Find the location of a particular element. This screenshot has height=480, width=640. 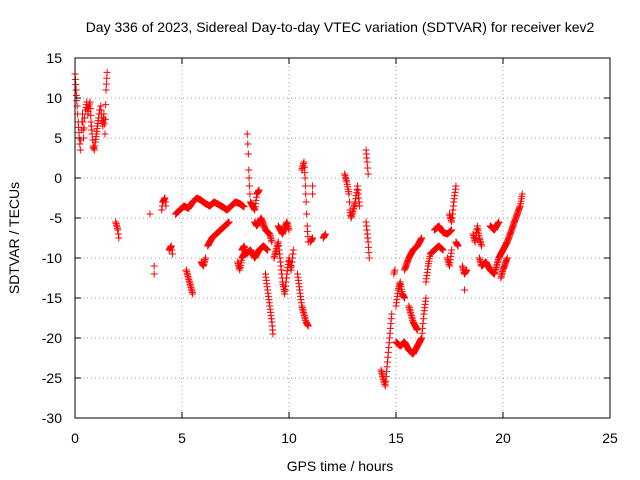

x-tick-label: 5 is located at coordinates (182, 438).